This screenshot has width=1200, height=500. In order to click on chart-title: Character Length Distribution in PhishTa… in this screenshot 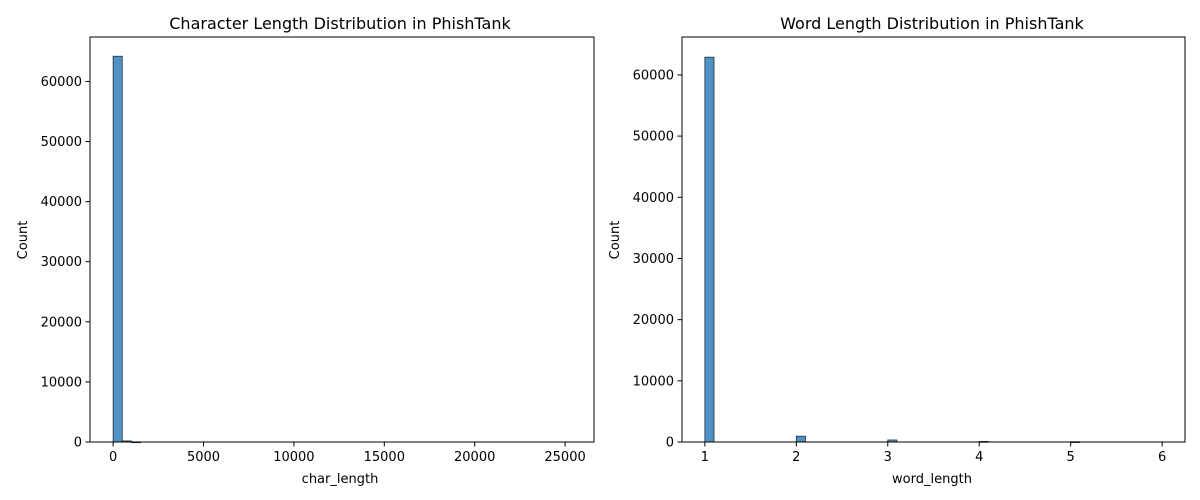, I will do `click(340, 23)`.